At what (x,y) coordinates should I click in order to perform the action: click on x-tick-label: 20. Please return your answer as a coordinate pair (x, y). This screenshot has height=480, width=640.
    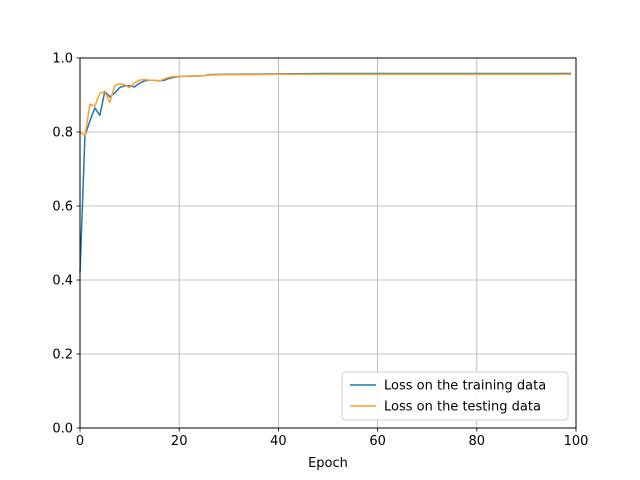
    Looking at the image, I should click on (179, 441).